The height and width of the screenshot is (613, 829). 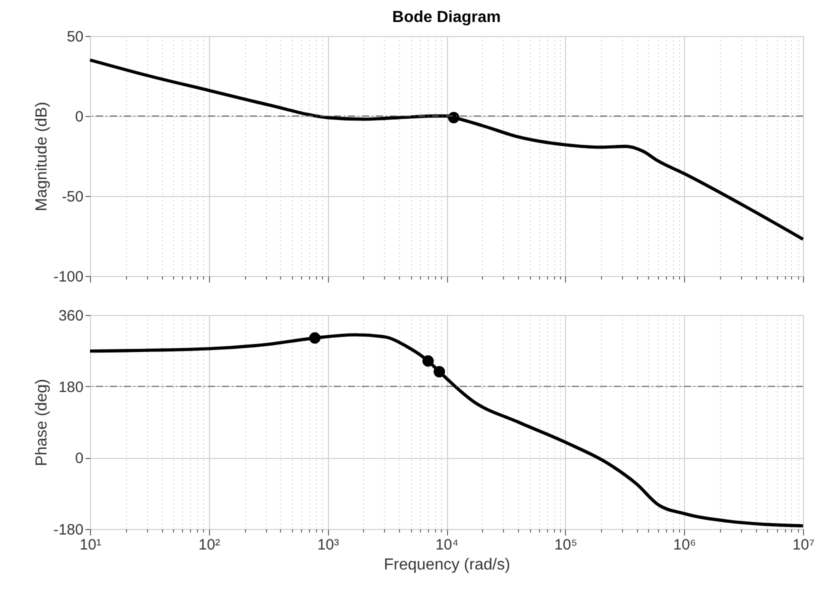 What do you see at coordinates (447, 545) in the screenshot?
I see `x-tick-label: 10⁴` at bounding box center [447, 545].